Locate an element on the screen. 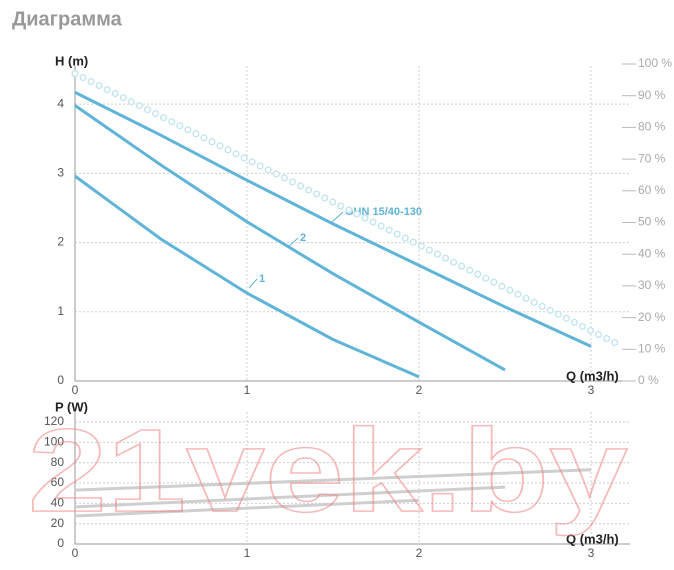 The image size is (674, 570). y2-tick-label: 0 % is located at coordinates (648, 380).